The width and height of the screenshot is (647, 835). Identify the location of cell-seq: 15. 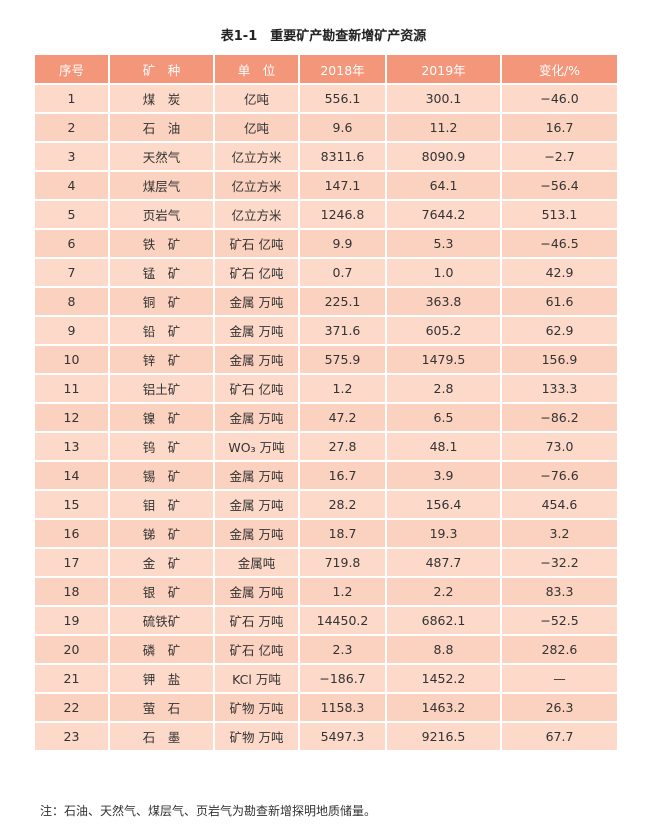
(71, 504).